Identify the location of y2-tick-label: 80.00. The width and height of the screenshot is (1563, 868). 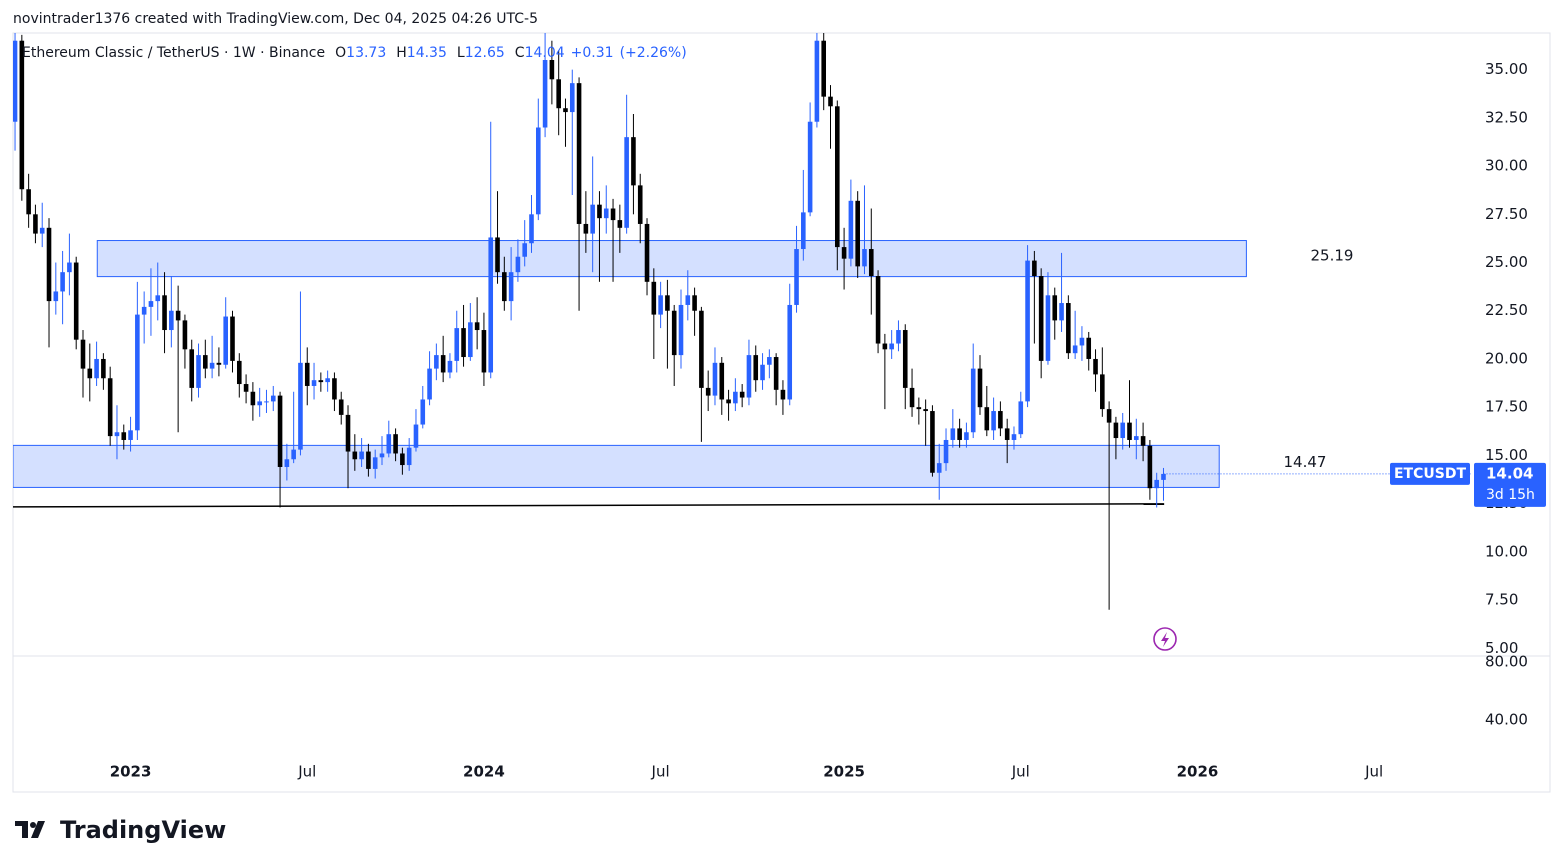
(1506, 661).